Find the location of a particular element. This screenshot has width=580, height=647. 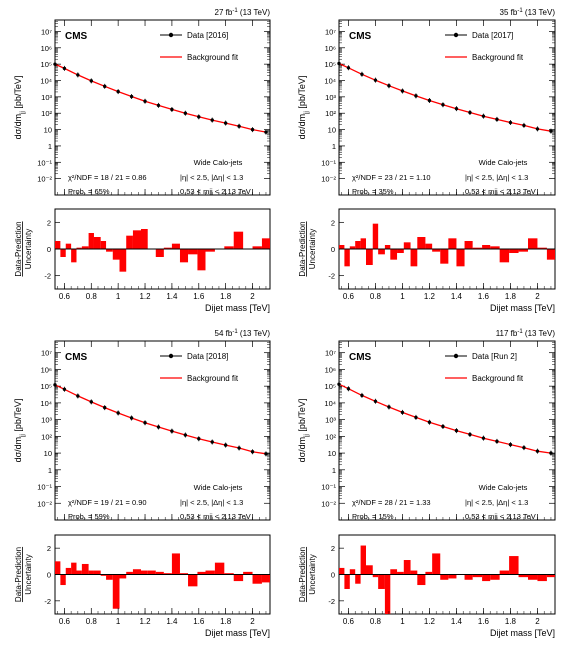

lumi-label: 27 fb-1 (13 TeV) is located at coordinates (243, 12).